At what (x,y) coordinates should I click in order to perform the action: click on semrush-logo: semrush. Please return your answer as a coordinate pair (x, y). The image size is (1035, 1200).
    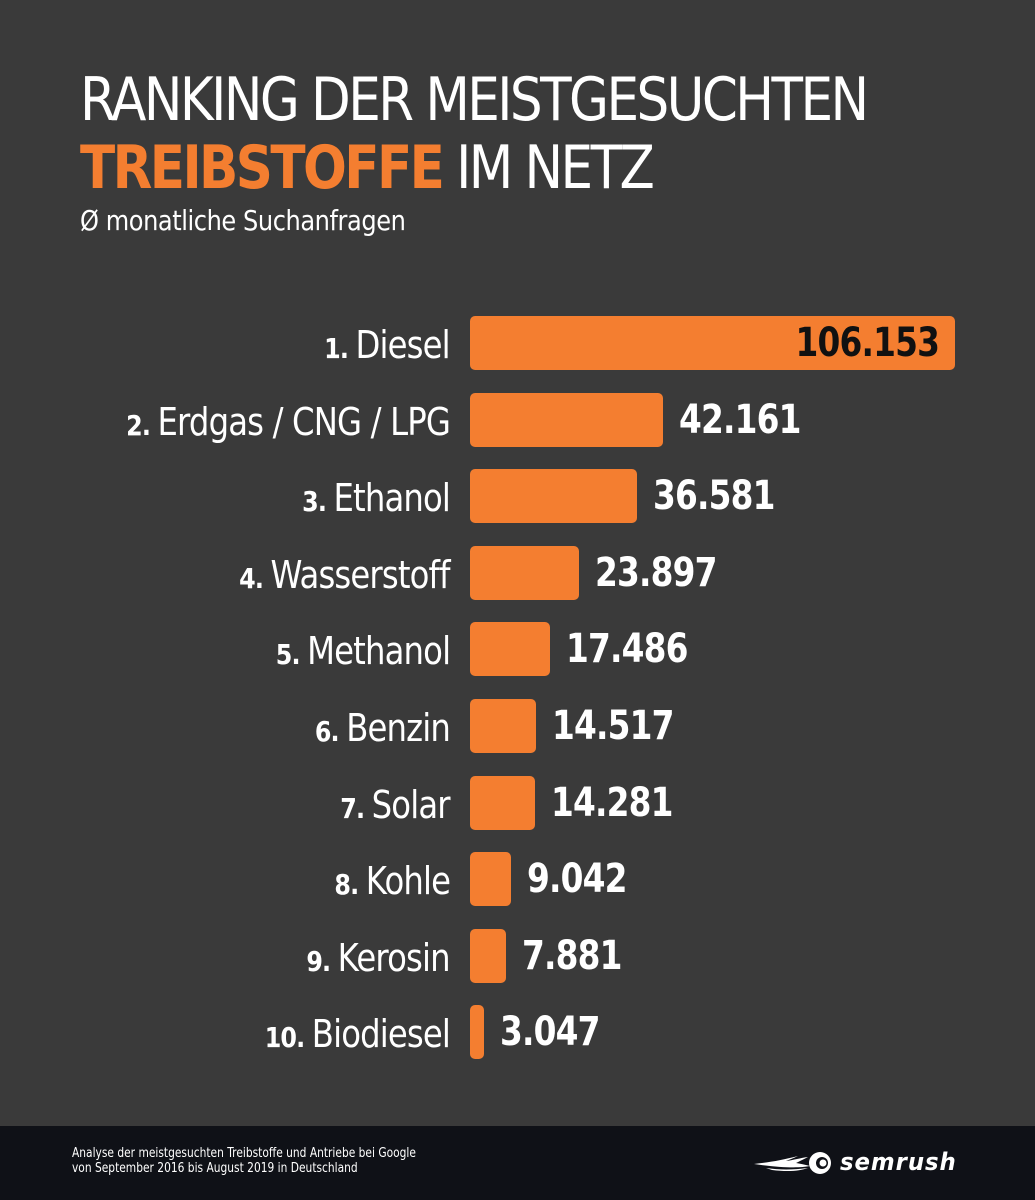
    Looking at the image, I should click on (857, 1163).